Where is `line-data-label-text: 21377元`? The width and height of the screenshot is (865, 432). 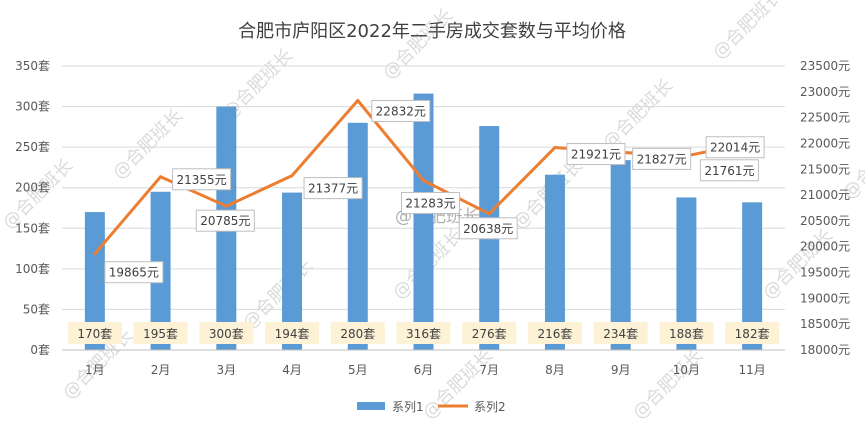 line-data-label-text: 21377元 is located at coordinates (333, 189).